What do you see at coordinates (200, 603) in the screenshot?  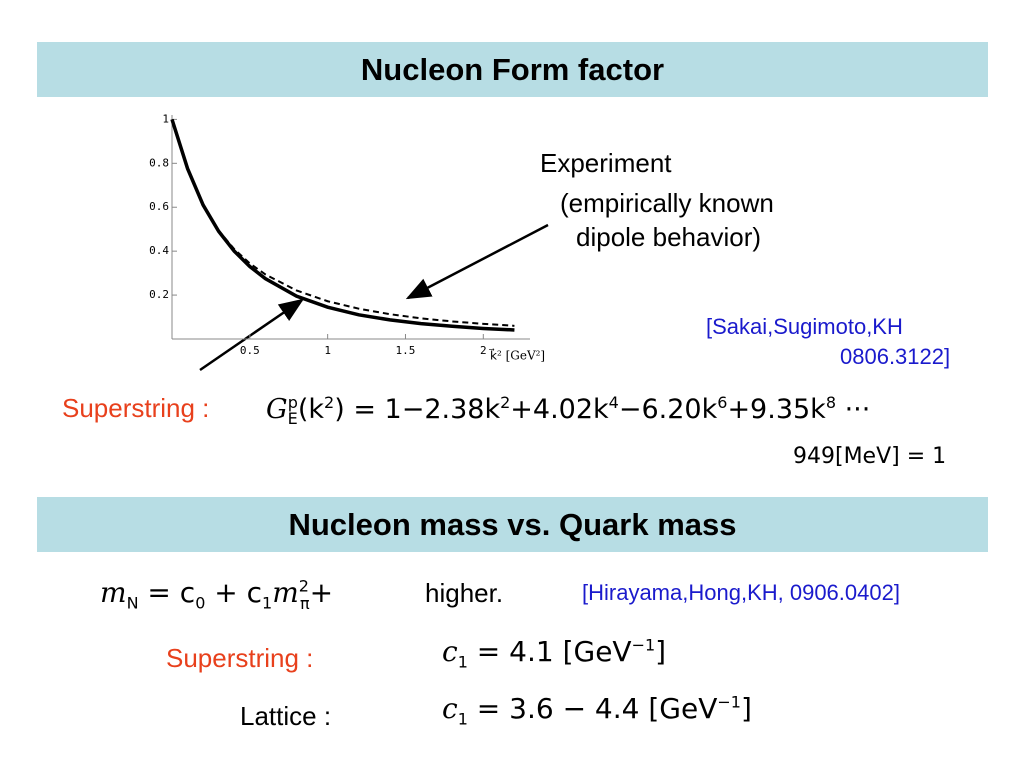 I see `subscript: 0` at bounding box center [200, 603].